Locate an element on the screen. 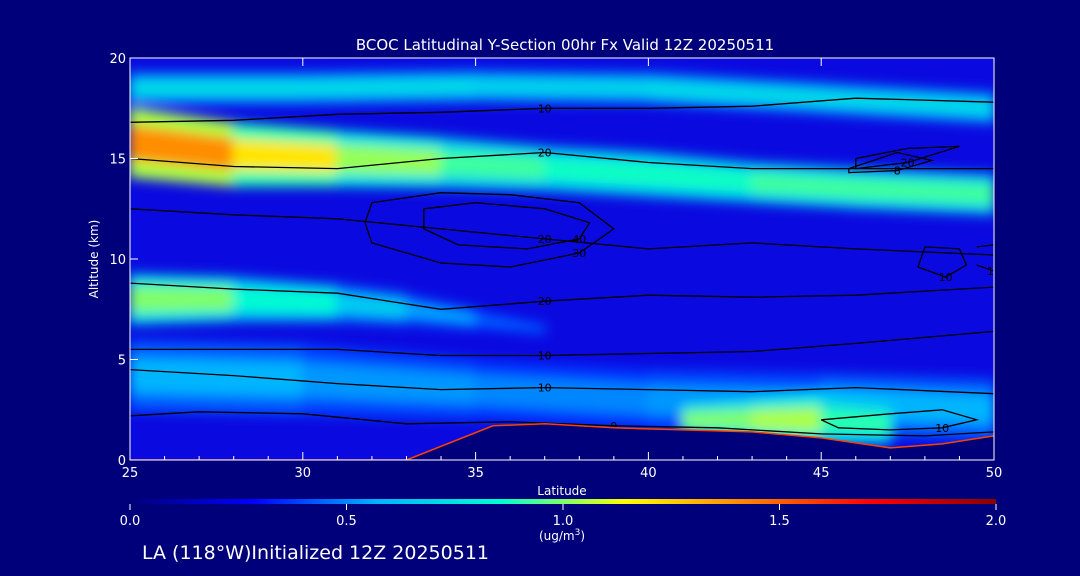 Image resolution: width=1080 pixels, height=576 pixels. colorbar: 0.0 0.5 1.0 1.5 2.0 is located at coordinates (563, 514).